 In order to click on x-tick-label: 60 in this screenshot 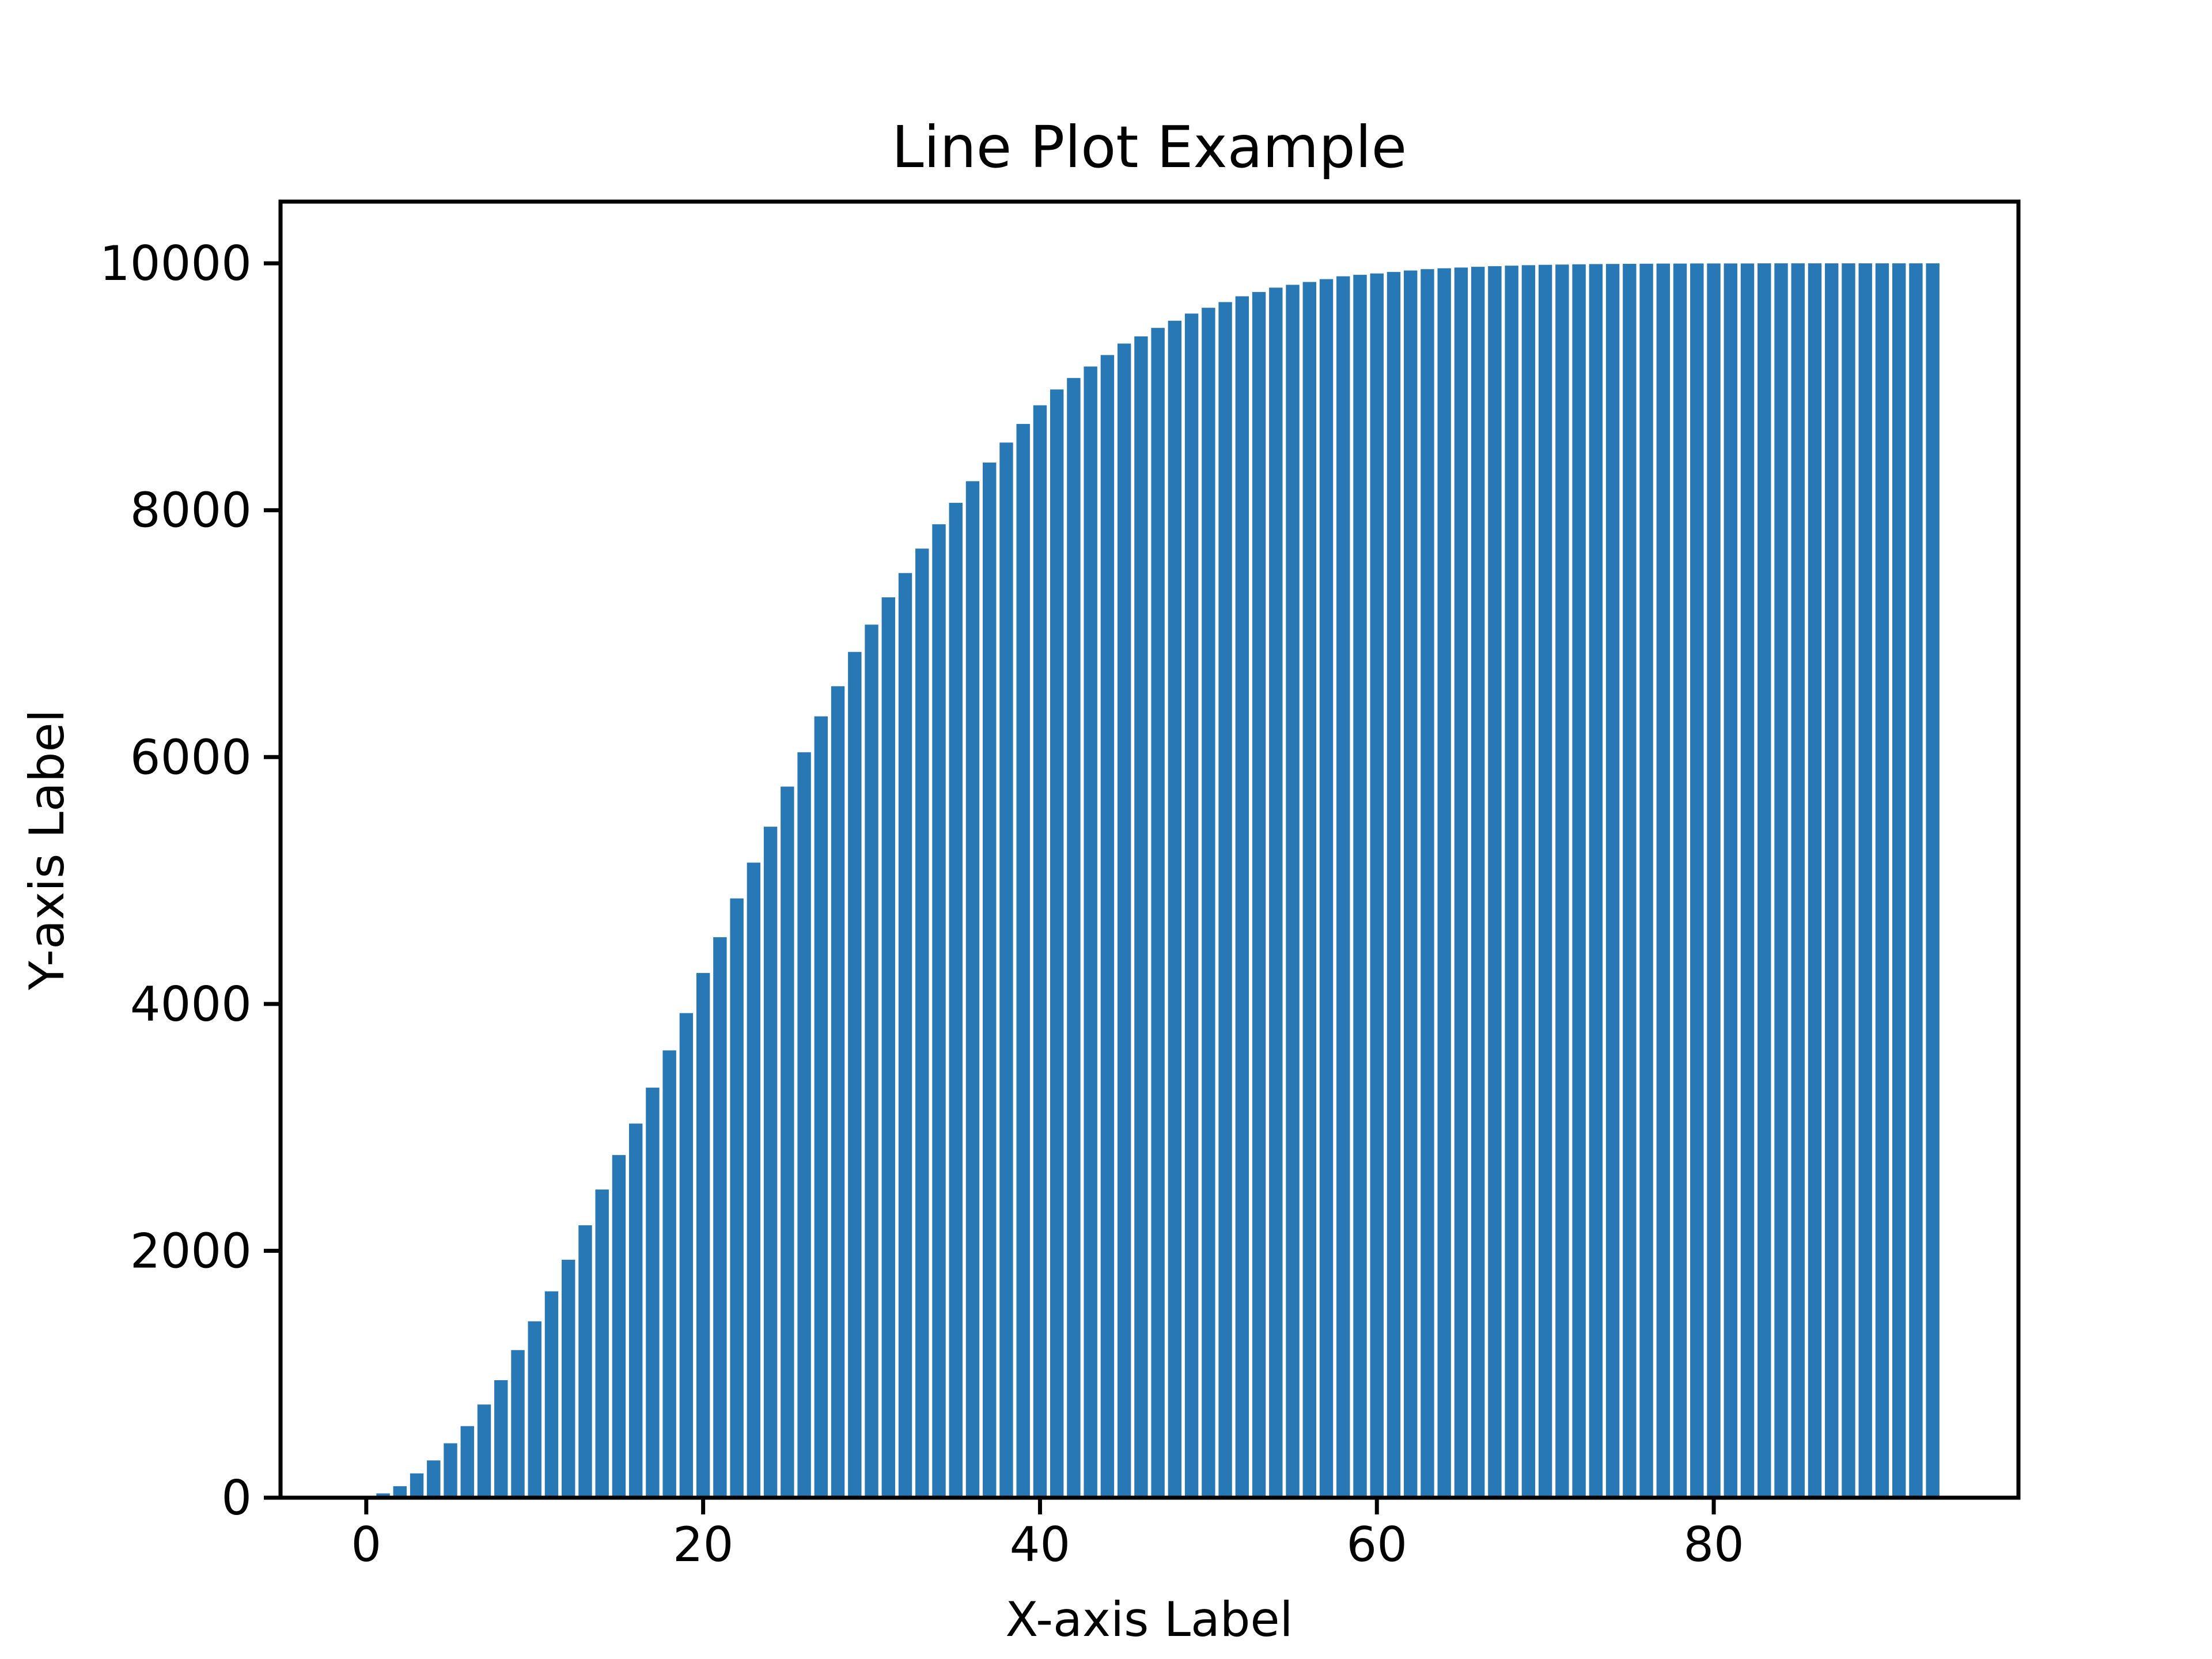, I will do `click(1376, 1545)`.